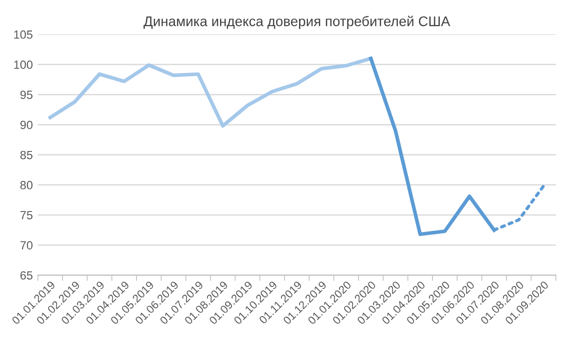 This screenshot has width=582, height=344. What do you see at coordinates (26, 155) in the screenshot?
I see `y-tick-label: 85` at bounding box center [26, 155].